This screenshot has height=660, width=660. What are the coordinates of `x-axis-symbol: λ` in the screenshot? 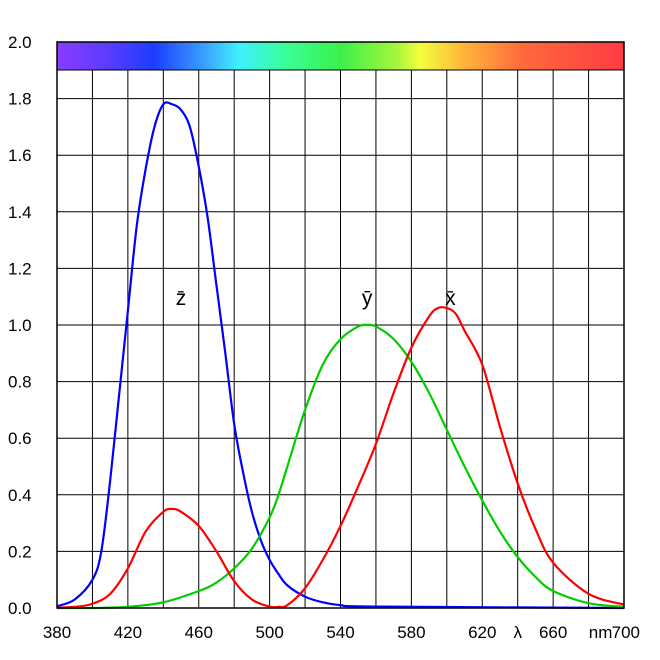 It's located at (517, 632).